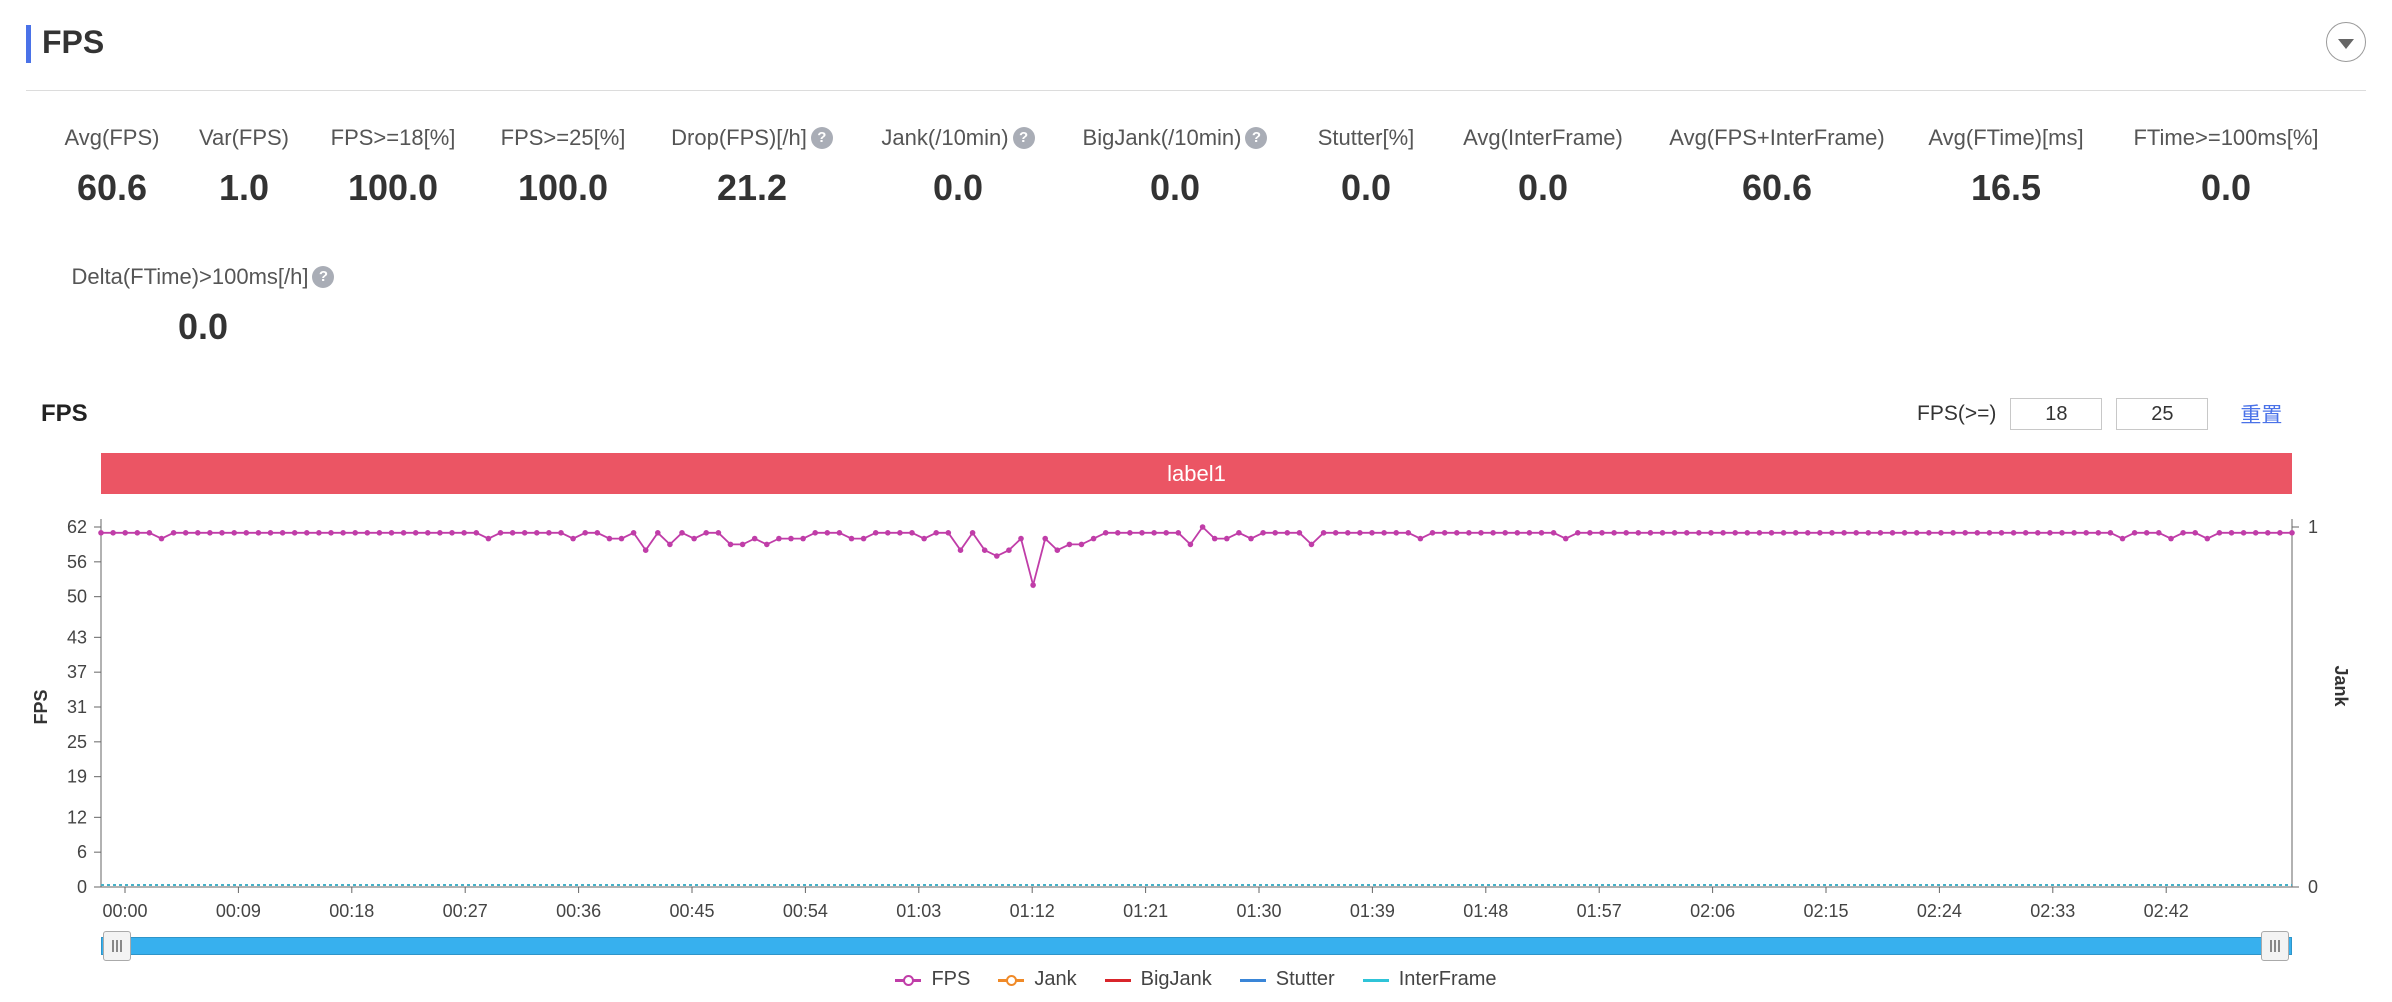  I want to click on metric-label: Drop(FPS)[/h]?, so click(752, 138).